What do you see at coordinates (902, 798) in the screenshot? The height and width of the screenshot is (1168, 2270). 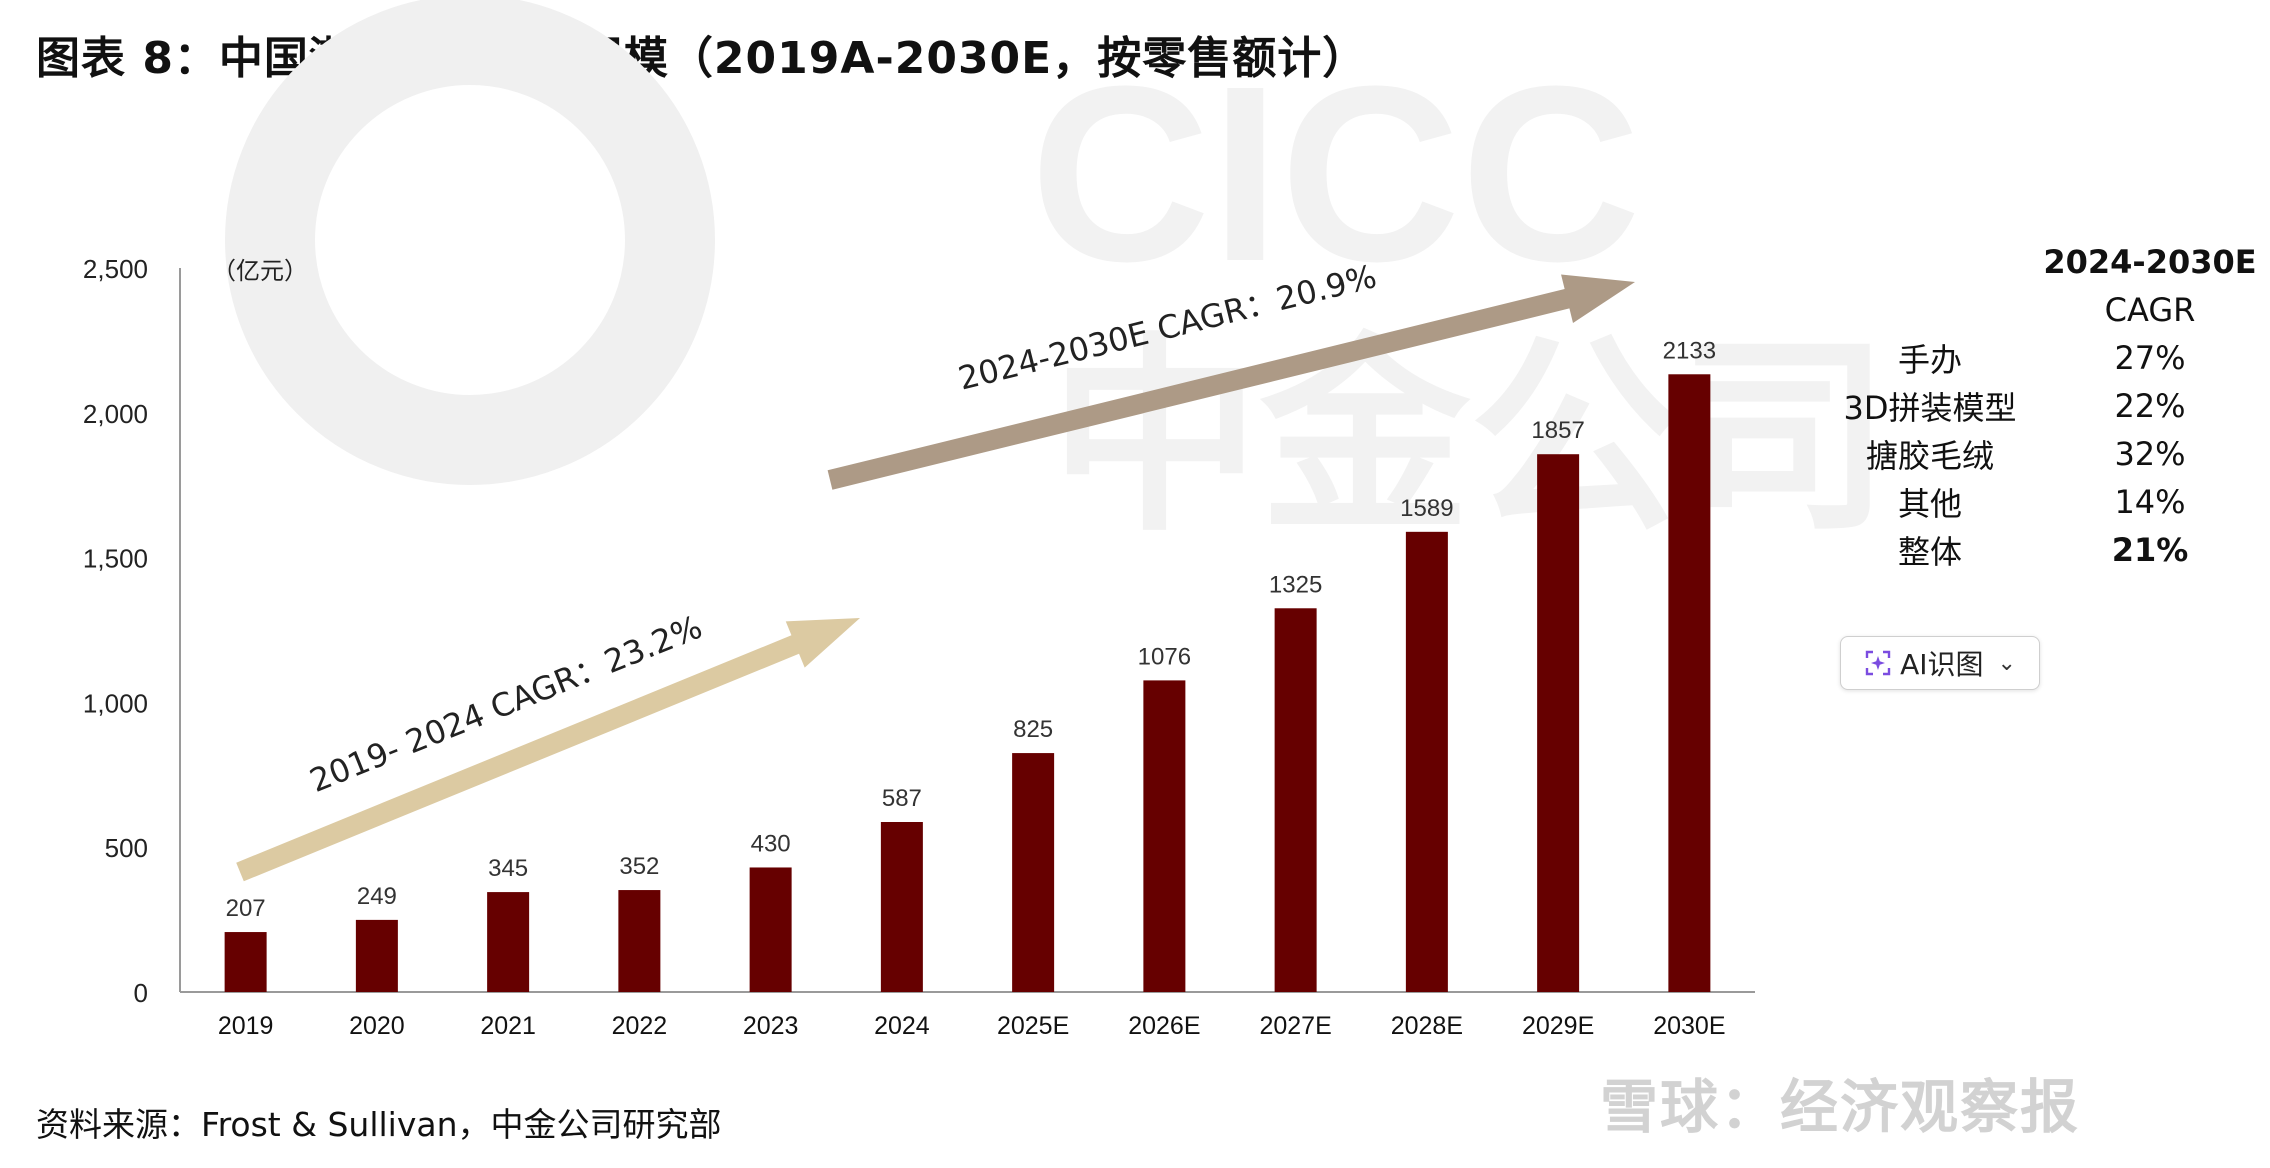 I see `bar-value-label: 587` at bounding box center [902, 798].